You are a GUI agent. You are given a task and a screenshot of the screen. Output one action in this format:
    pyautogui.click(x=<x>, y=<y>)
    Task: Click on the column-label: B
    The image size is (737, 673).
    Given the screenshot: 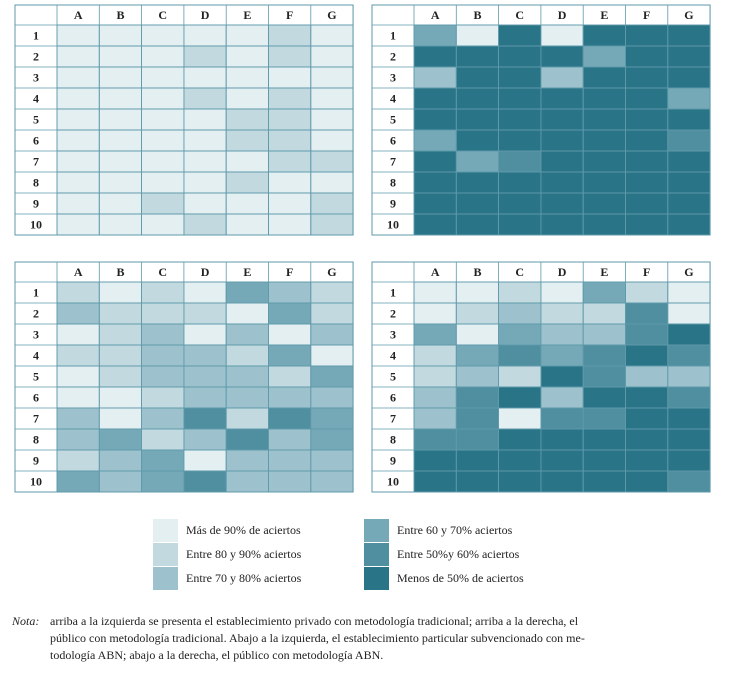 What is the action you would take?
    pyautogui.click(x=477, y=272)
    